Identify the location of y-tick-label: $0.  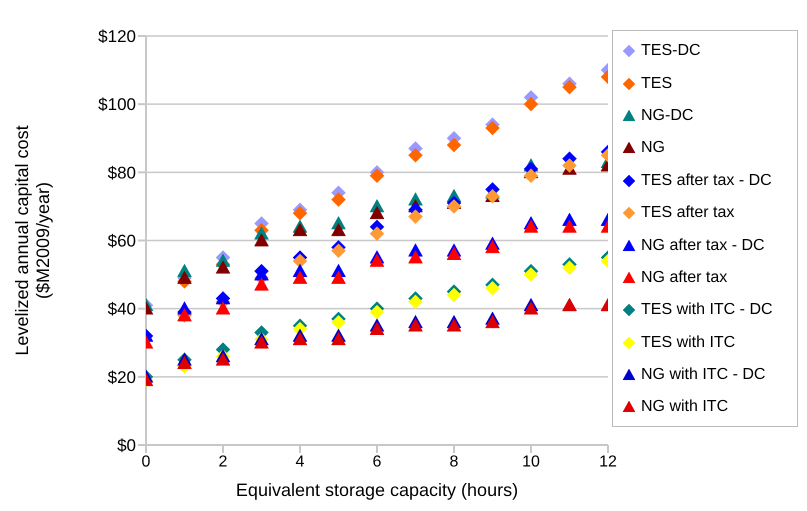
(126, 446).